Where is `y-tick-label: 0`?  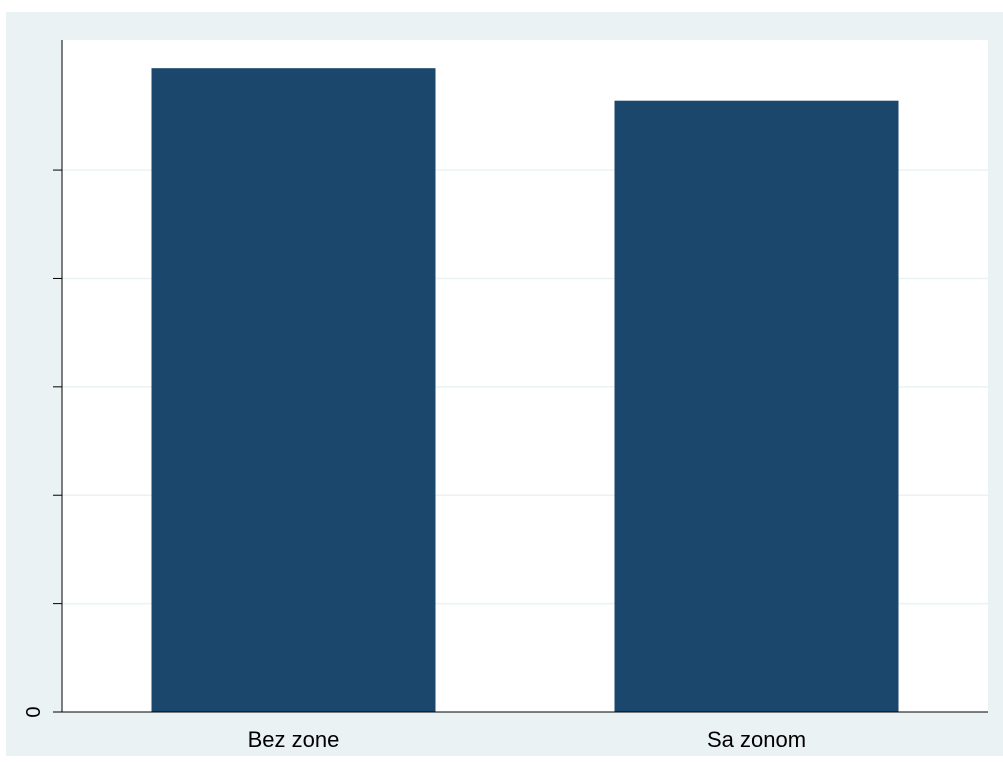 y-tick-label: 0 is located at coordinates (34, 711).